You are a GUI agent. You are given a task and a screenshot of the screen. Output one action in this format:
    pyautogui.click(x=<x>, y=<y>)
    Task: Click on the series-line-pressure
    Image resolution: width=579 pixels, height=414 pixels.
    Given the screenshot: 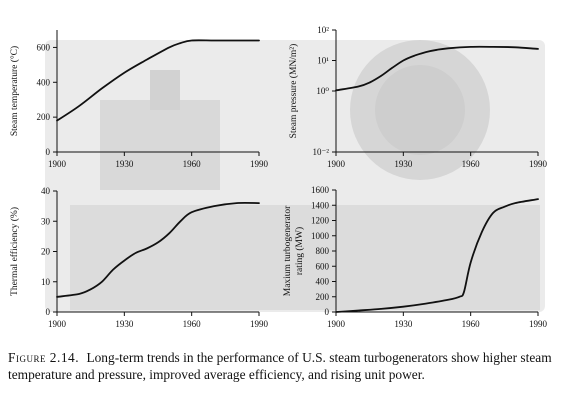 What is the action you would take?
    pyautogui.click(x=437, y=68)
    